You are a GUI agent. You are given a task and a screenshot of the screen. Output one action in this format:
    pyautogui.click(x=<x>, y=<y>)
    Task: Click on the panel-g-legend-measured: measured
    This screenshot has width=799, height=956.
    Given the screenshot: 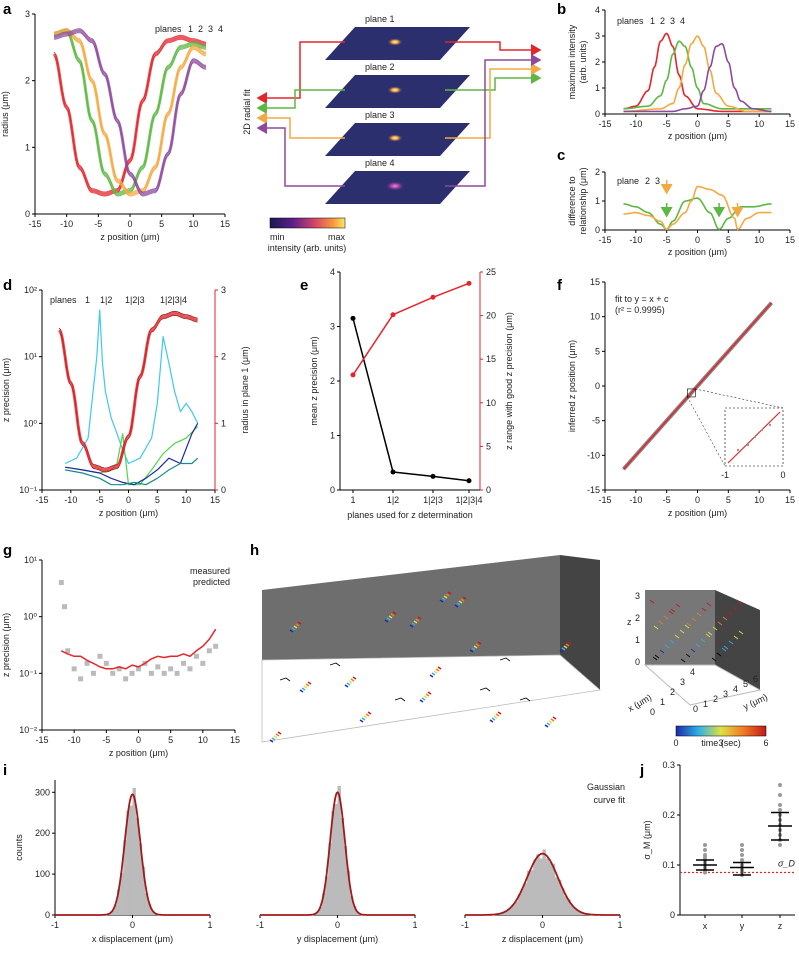 What is the action you would take?
    pyautogui.click(x=210, y=571)
    